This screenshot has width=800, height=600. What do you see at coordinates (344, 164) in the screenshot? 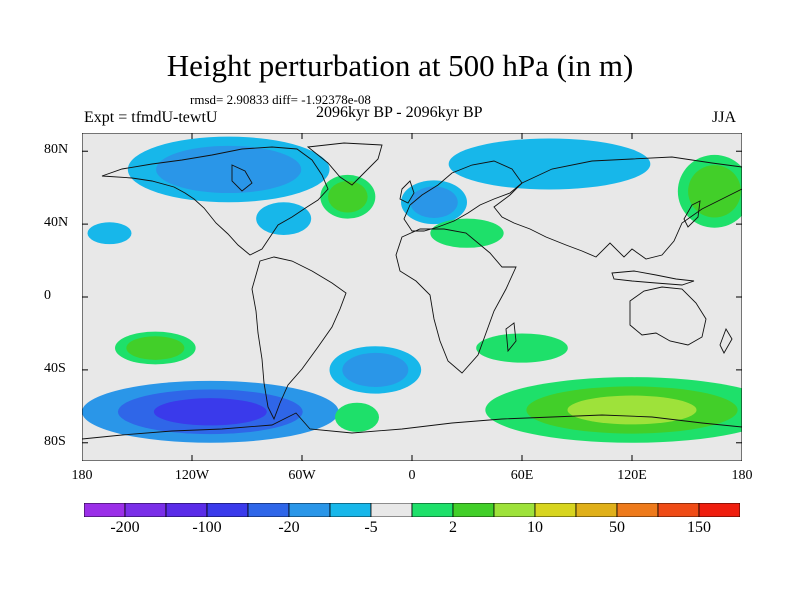
I see `greenland-coast` at bounding box center [344, 164].